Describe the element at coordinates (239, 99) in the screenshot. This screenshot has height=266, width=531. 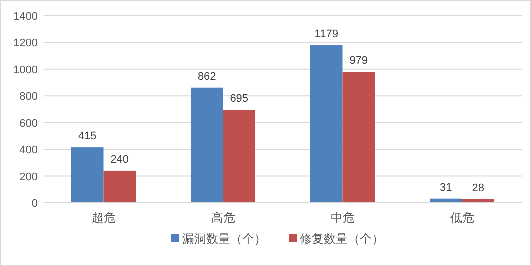
I see `data-label: 695` at that location.